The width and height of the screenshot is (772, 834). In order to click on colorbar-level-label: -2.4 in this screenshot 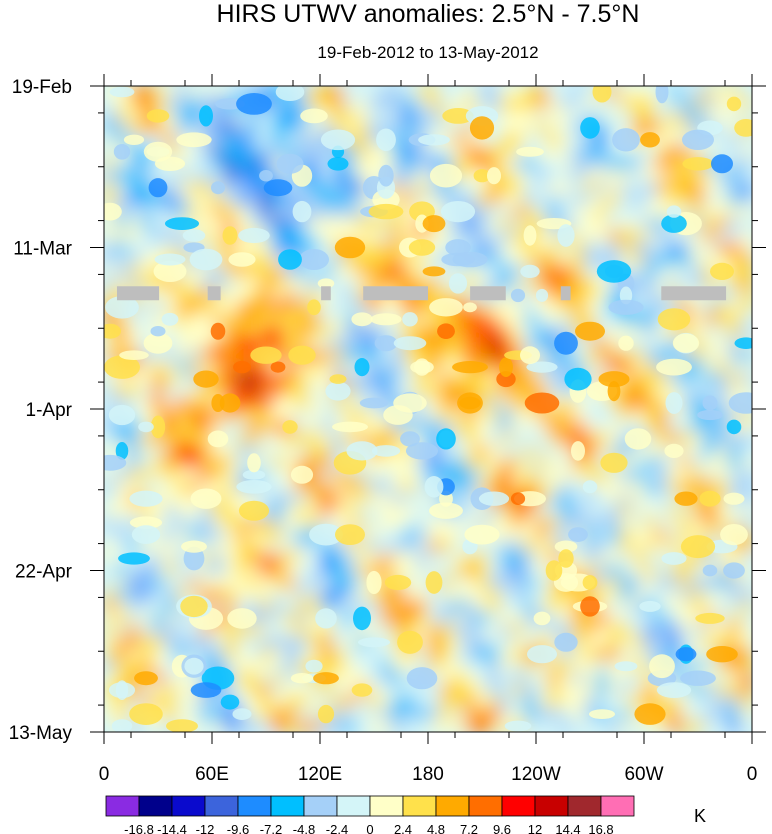, I will do `click(337, 828)`.